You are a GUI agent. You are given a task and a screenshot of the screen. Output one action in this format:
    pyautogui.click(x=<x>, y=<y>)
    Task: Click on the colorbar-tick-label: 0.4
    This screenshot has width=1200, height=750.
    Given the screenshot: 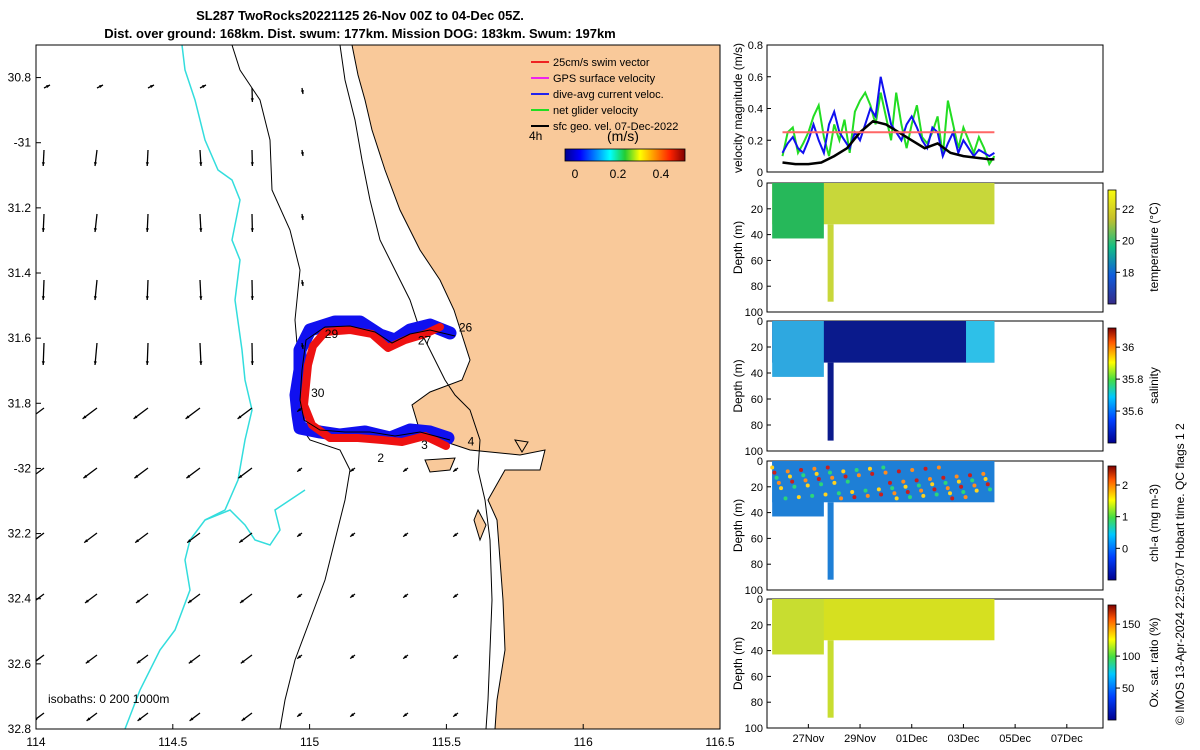 What is the action you would take?
    pyautogui.click(x=661, y=174)
    